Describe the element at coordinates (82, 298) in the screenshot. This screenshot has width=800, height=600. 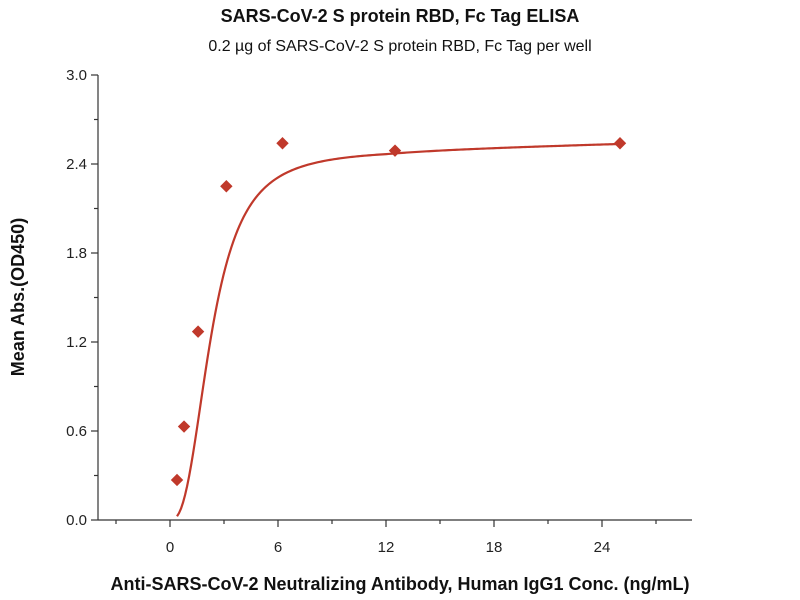
I see `y-ticks: 0.0 0.6 1.2 1.8 2.4 3.0` at that location.